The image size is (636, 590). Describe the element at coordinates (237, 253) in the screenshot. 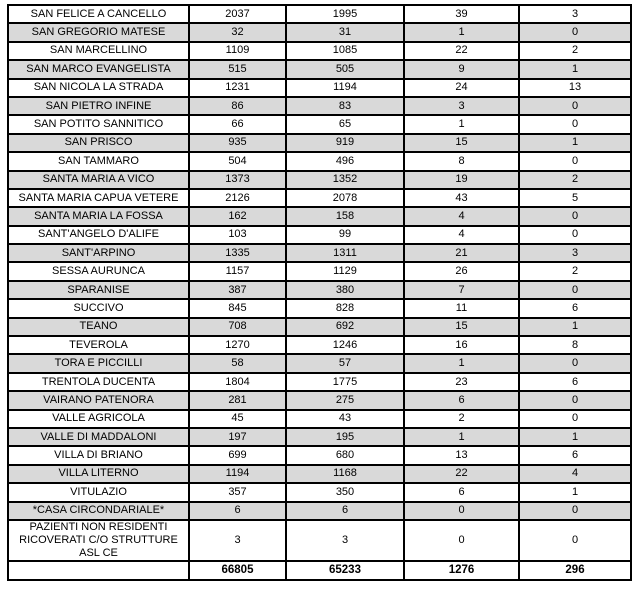

I see `value-cell: 1335` at that location.